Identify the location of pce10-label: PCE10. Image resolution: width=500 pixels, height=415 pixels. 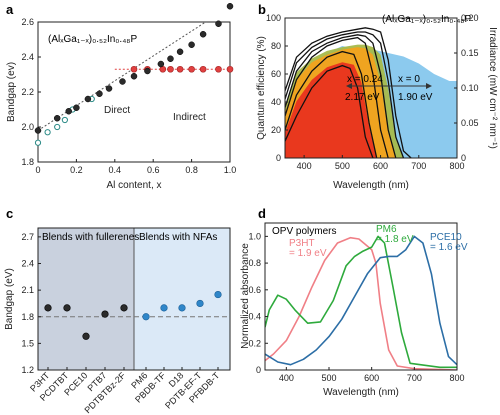
(446, 237).